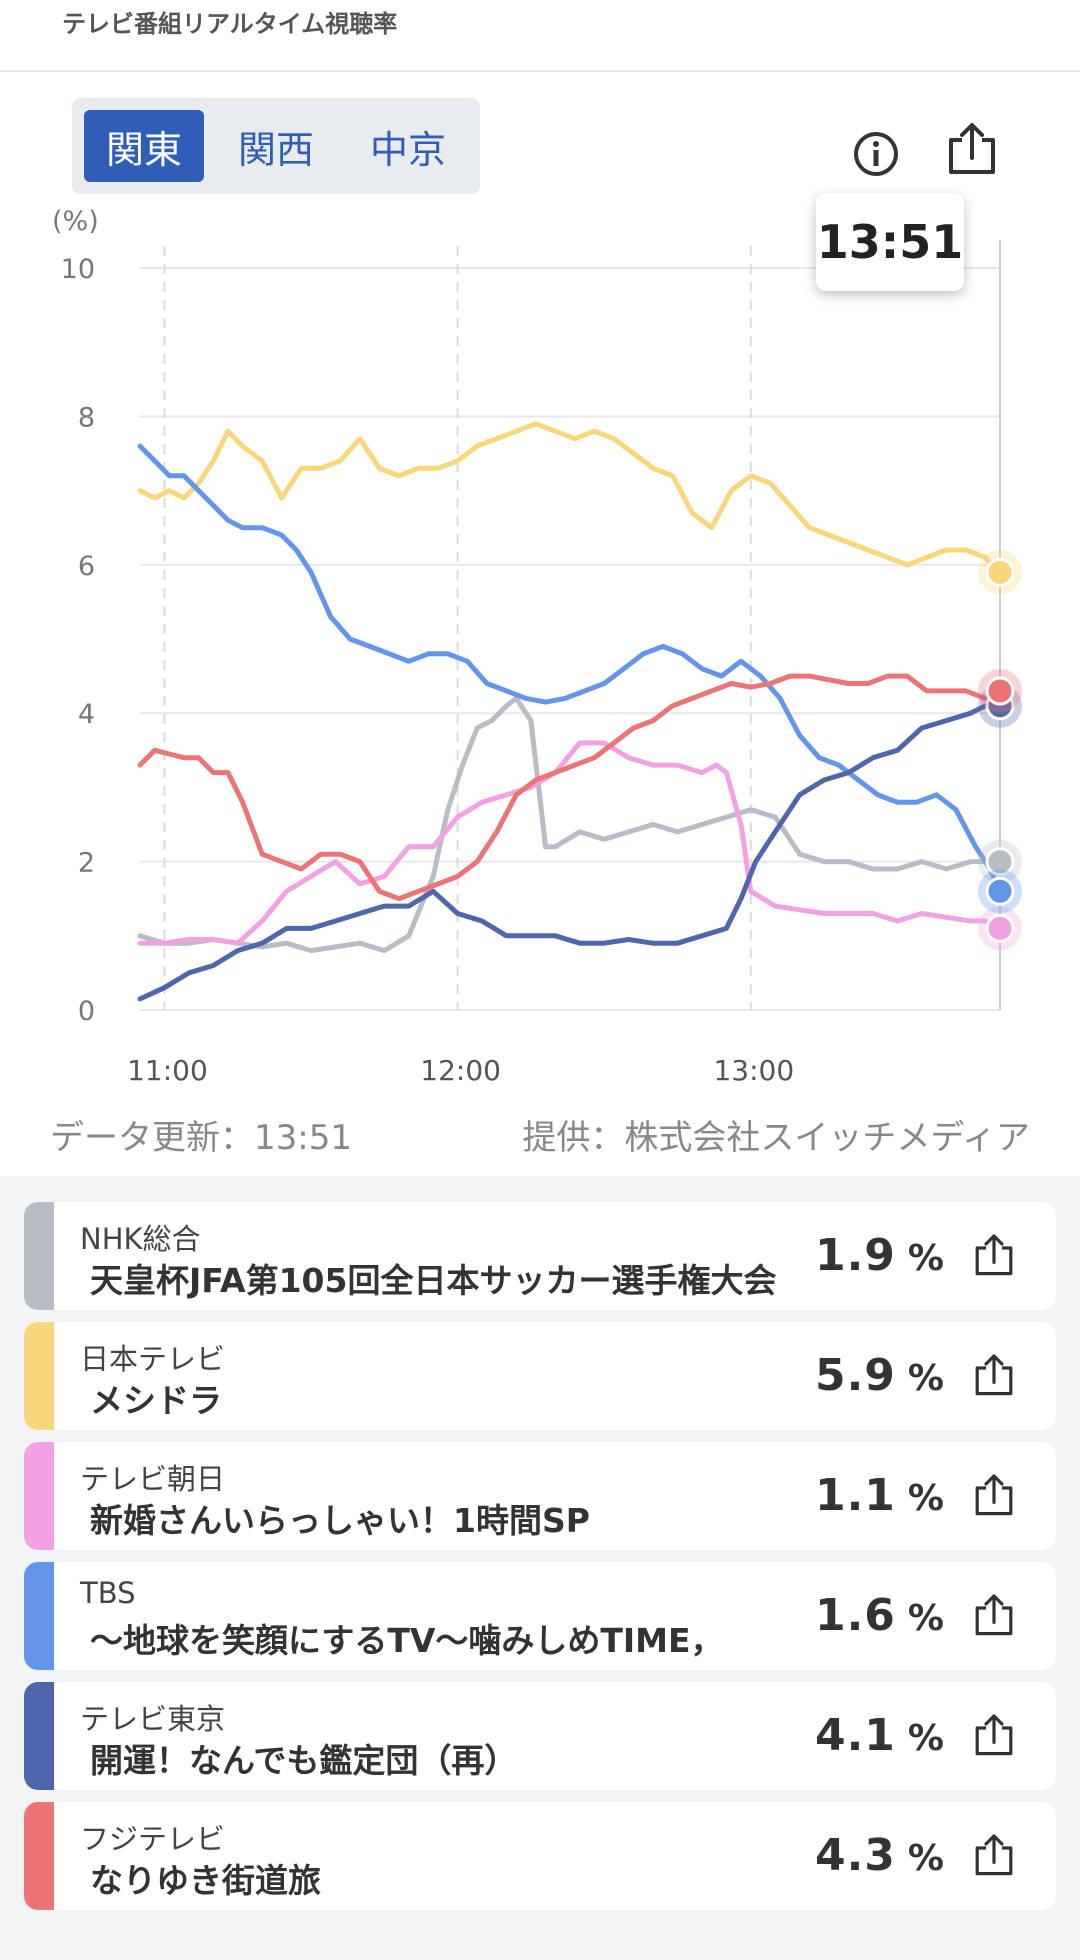  Describe the element at coordinates (540, 36) in the screenshot. I see `header: テレビ番組リアルタイム視聴率` at that location.